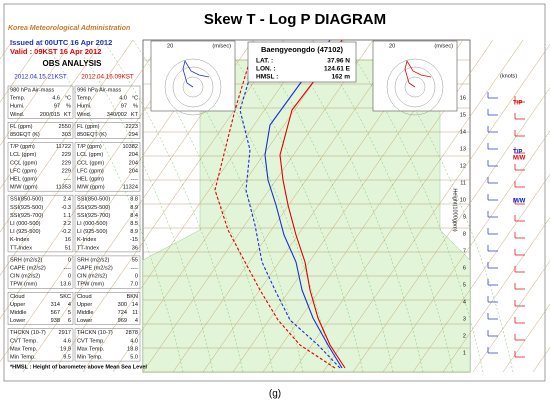 This screenshot has width=550, height=408. Describe the element at coordinates (68, 115) in the screenshot. I see `obs-value: KT` at that location.